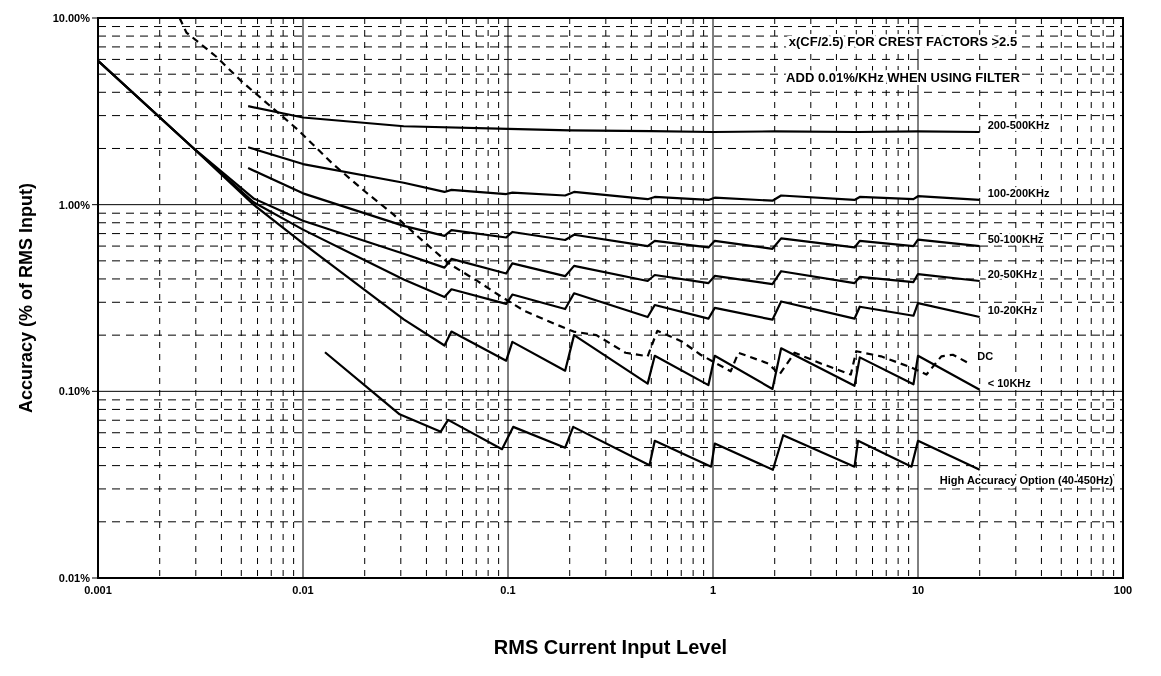 The width and height of the screenshot is (1161, 676). Describe the element at coordinates (1009, 382) in the screenshot. I see `series-label: < 10KHz` at that location.